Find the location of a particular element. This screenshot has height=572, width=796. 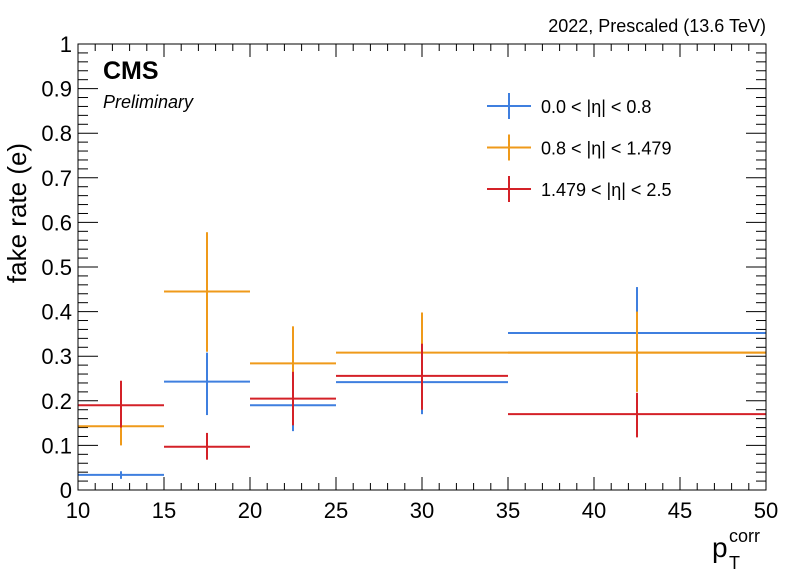

x-tick-label: 50 is located at coordinates (766, 510).